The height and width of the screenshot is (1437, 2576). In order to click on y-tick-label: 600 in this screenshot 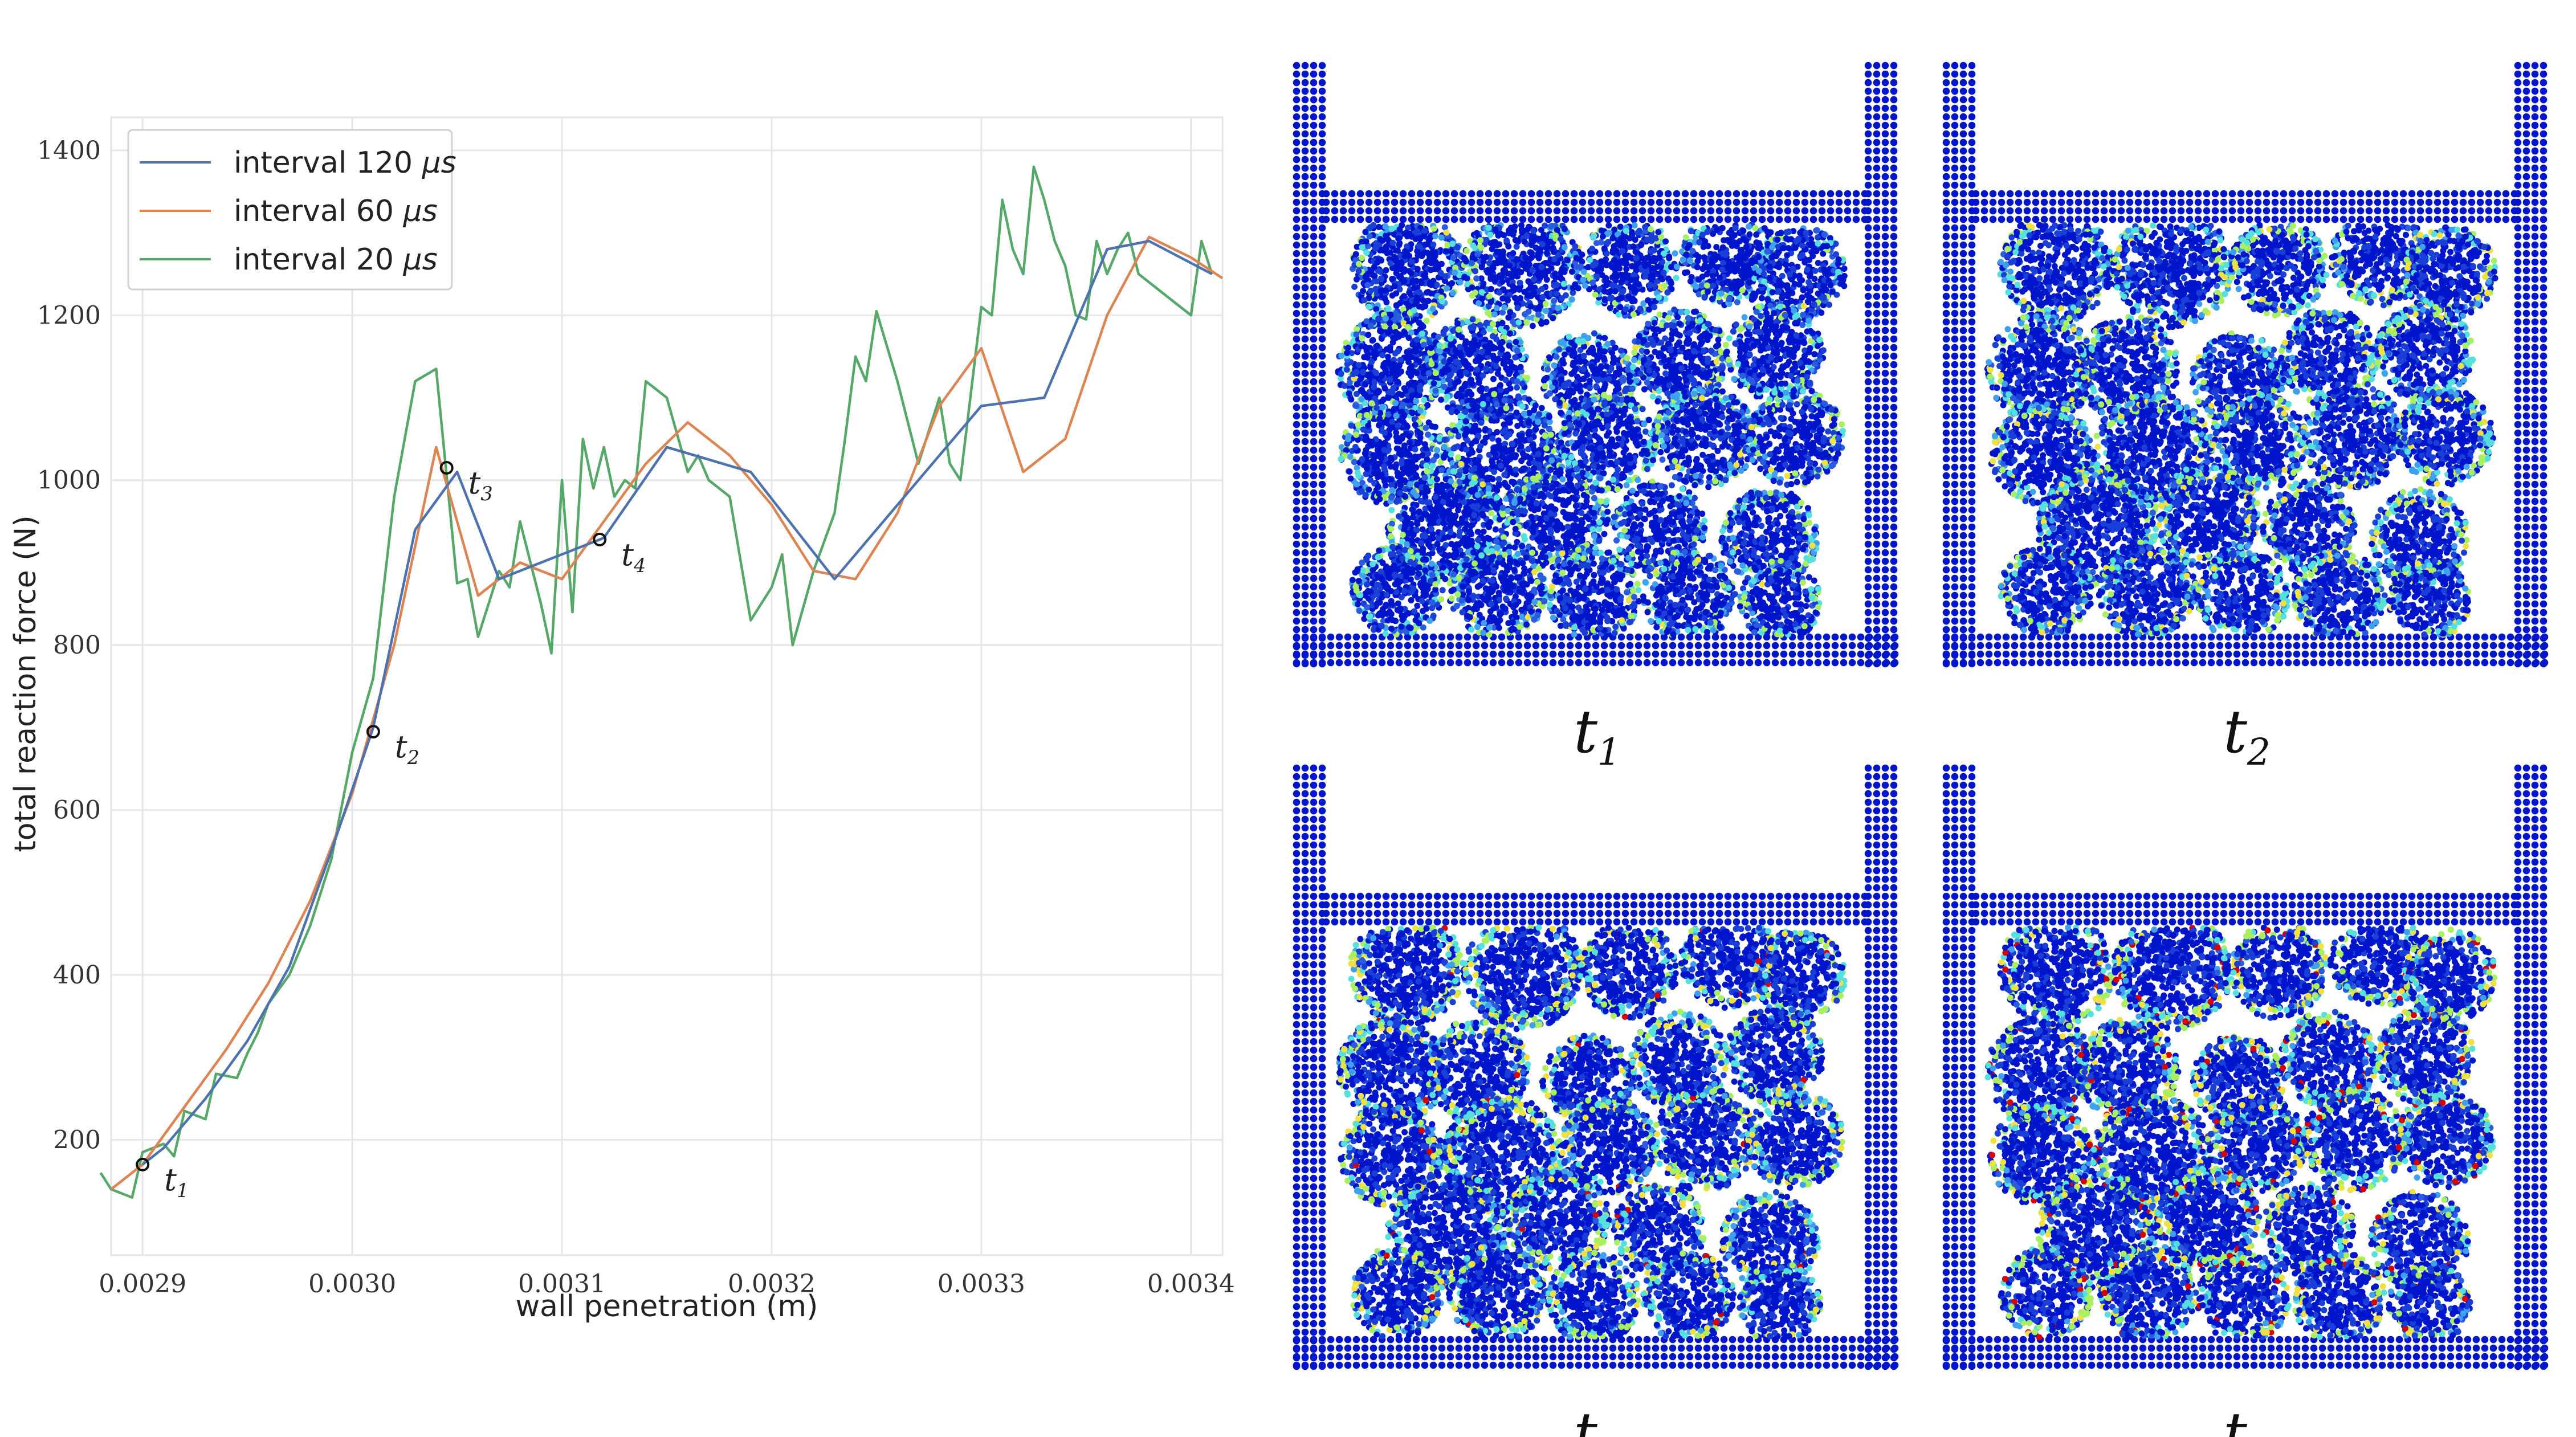, I will do `click(77, 810)`.